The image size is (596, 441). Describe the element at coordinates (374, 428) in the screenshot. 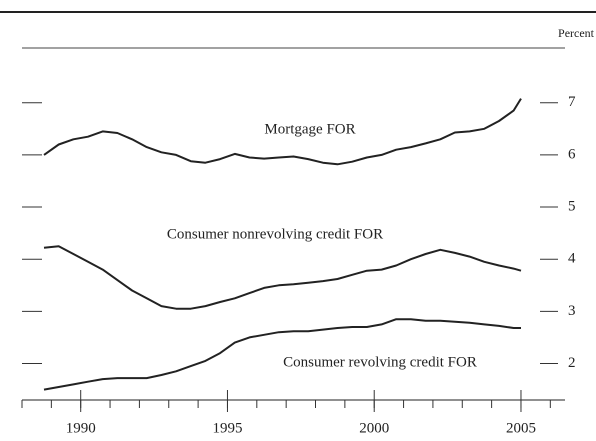

I see `x-tick-label: 2000` at that location.